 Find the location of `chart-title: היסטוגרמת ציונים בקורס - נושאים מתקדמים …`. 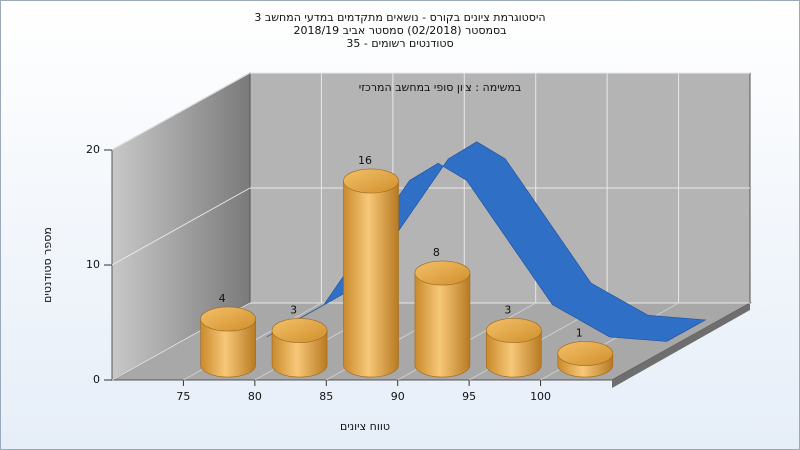

chart-title: היסטוגרמת ציונים בקורס - נושאים מתקדמים … is located at coordinates (399, 17).